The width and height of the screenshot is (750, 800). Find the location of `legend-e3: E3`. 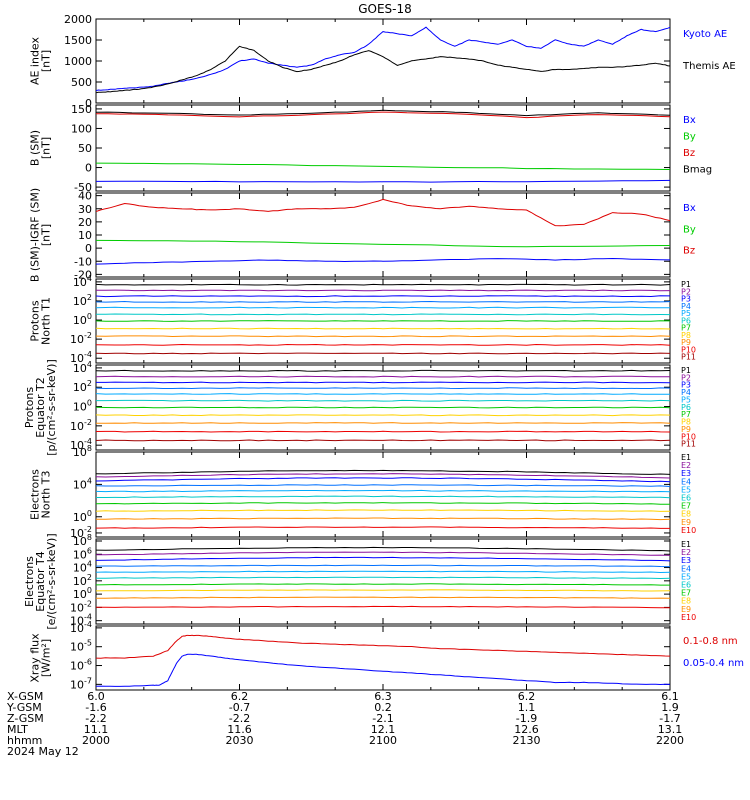

legend-e3: E3 is located at coordinates (686, 473).